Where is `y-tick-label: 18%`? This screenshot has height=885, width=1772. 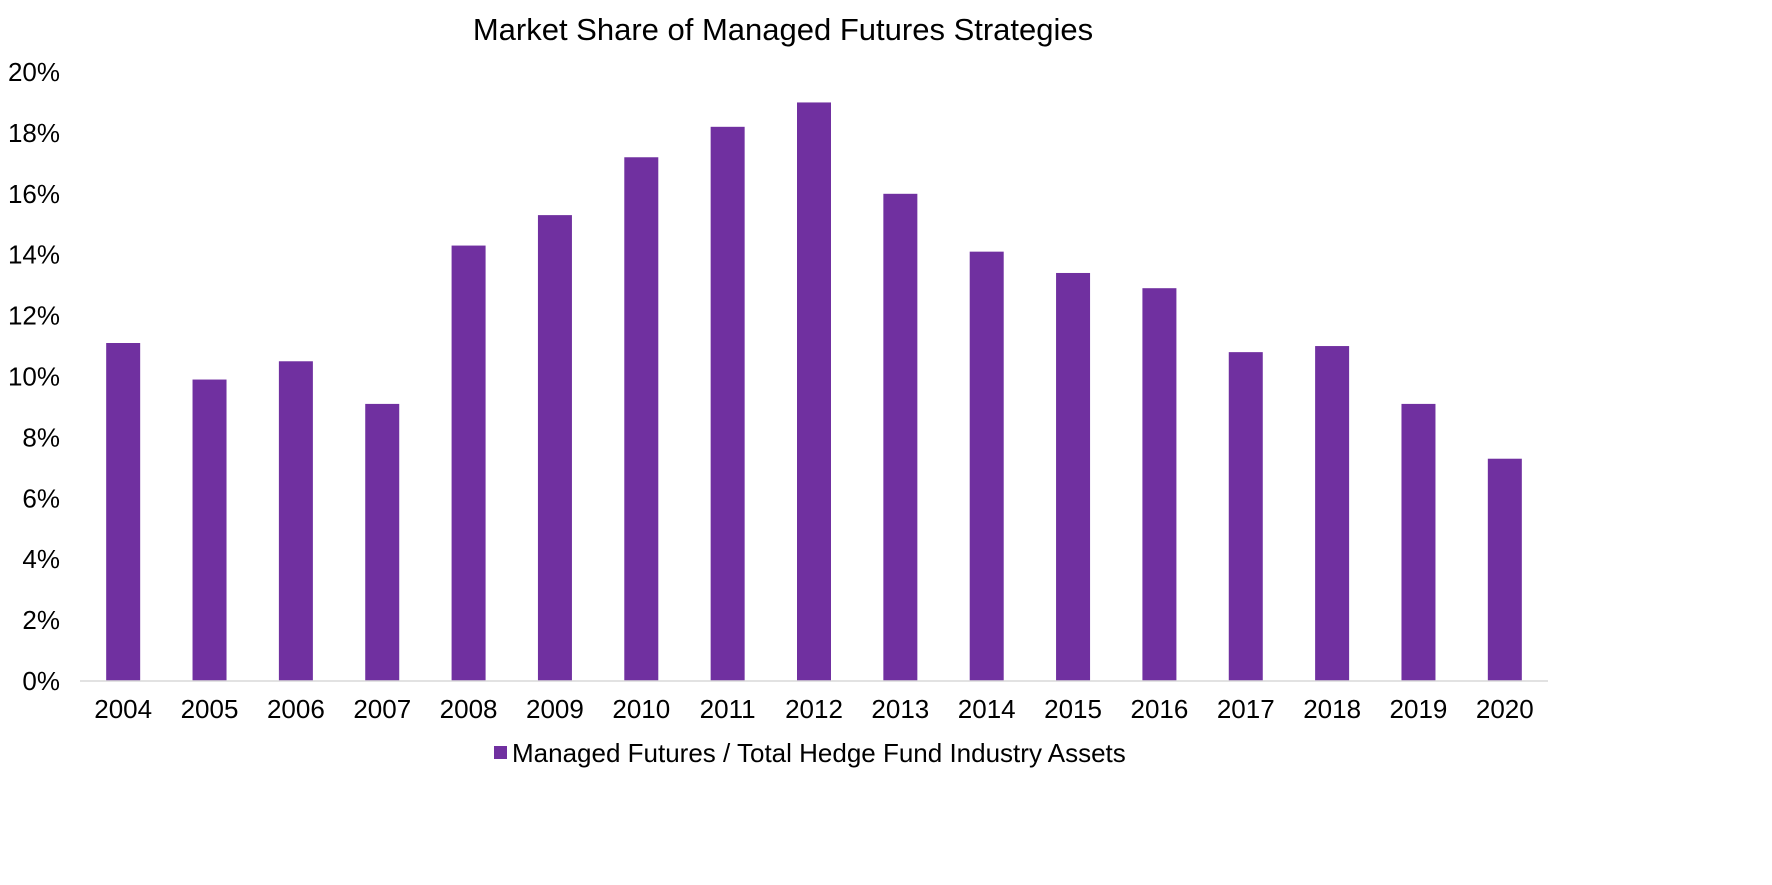 y-tick-label: 18% is located at coordinates (34, 133).